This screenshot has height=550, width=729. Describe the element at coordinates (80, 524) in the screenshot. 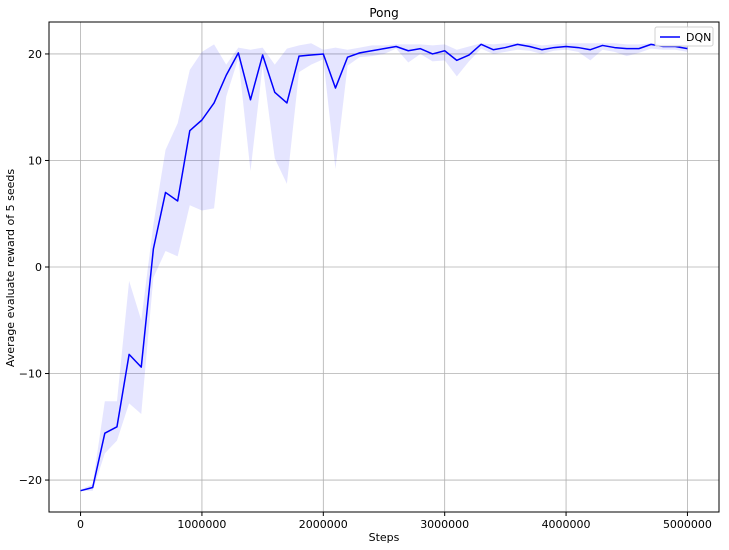

I see `x-tick-label: 0` at that location.